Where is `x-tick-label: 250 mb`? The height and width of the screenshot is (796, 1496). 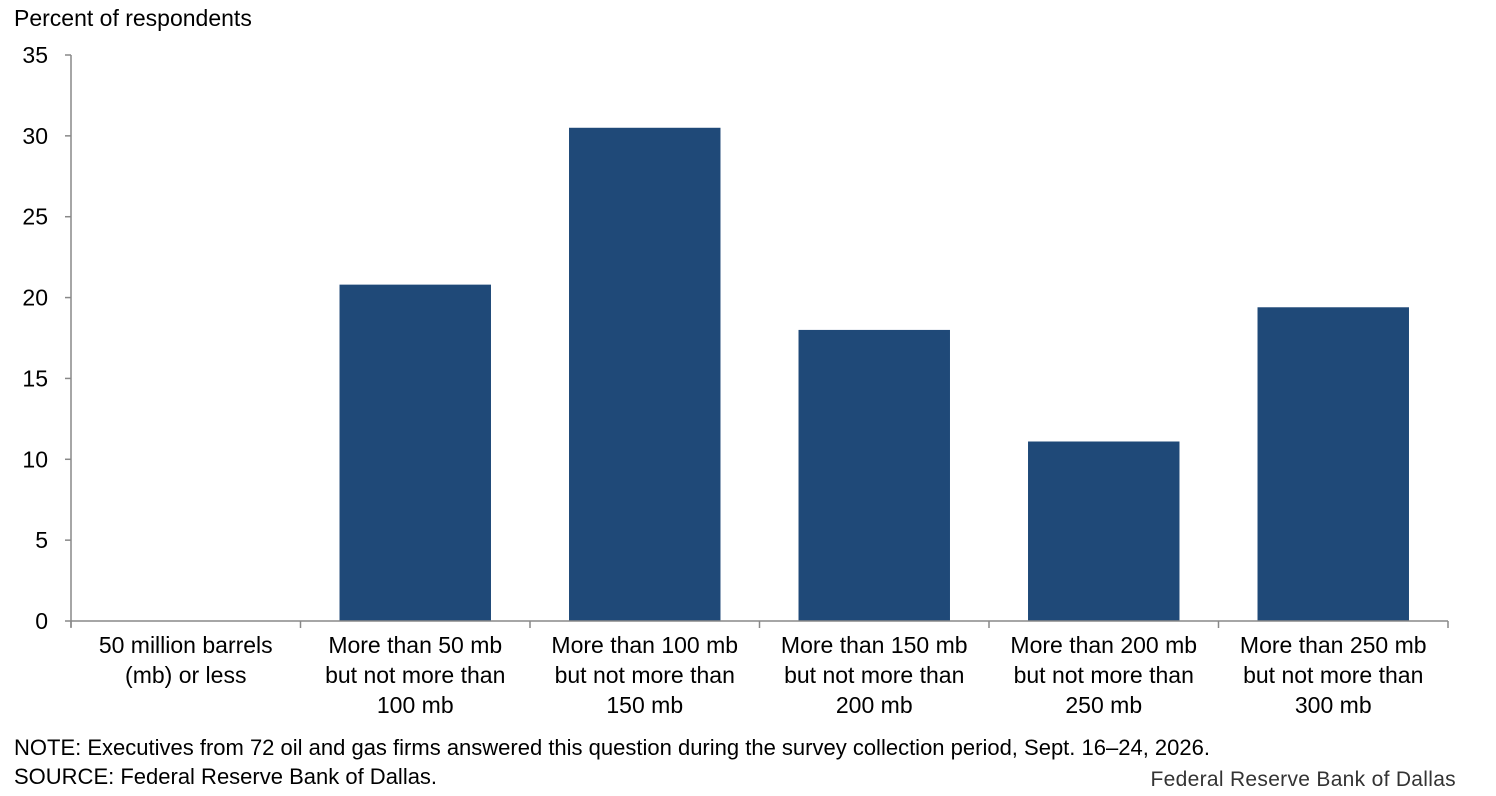
x-tick-label: 250 mb is located at coordinates (1103, 705).